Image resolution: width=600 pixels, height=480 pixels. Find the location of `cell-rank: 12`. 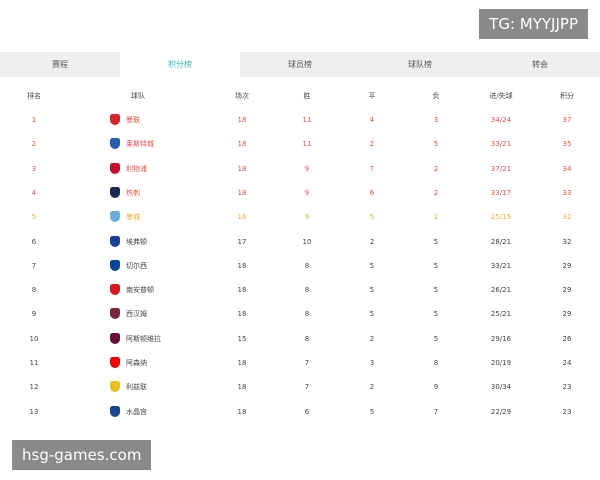

cell-rank: 12 is located at coordinates (34, 387).